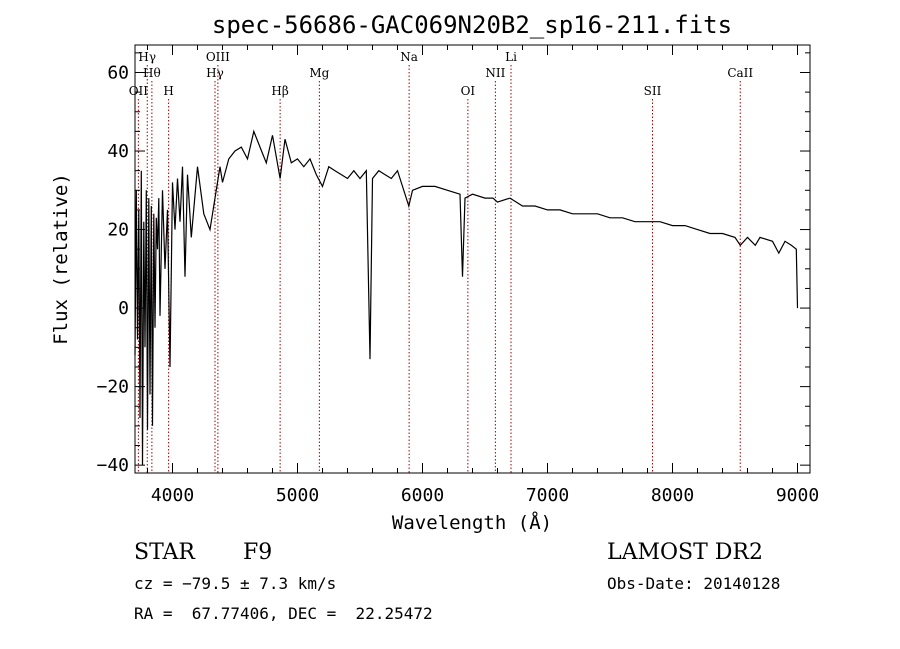 The height and width of the screenshot is (649, 900). I want to click on spectral-line-label: OI, so click(468, 91).